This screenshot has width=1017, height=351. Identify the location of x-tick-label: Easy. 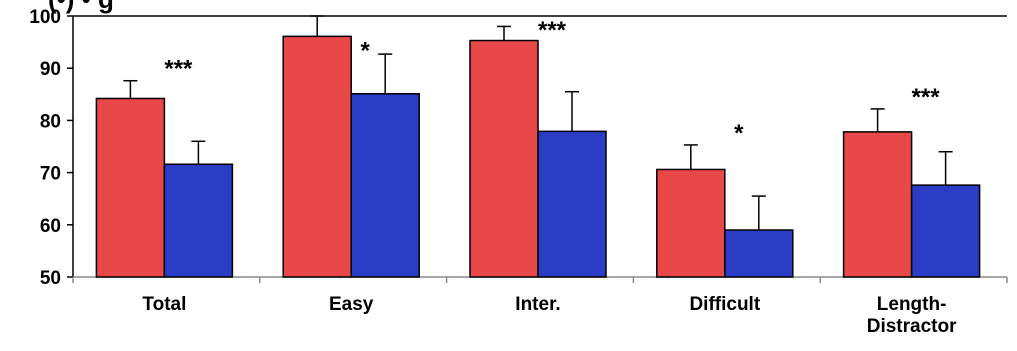
(351, 304).